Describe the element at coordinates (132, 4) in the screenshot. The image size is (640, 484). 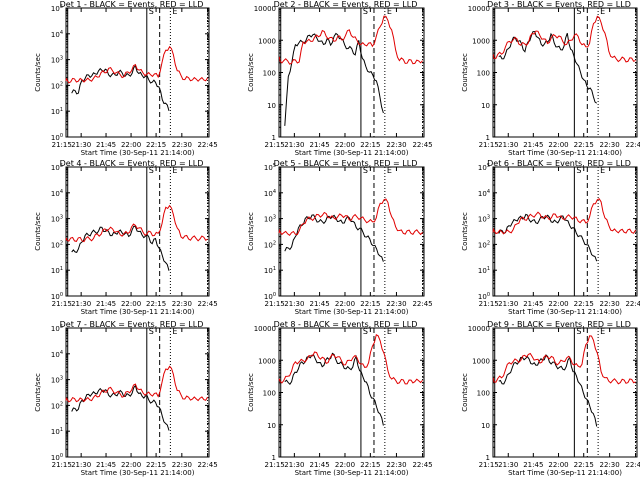
I see `panel-title: Det 1 - BLACK = Events, RED = LLD` at that location.